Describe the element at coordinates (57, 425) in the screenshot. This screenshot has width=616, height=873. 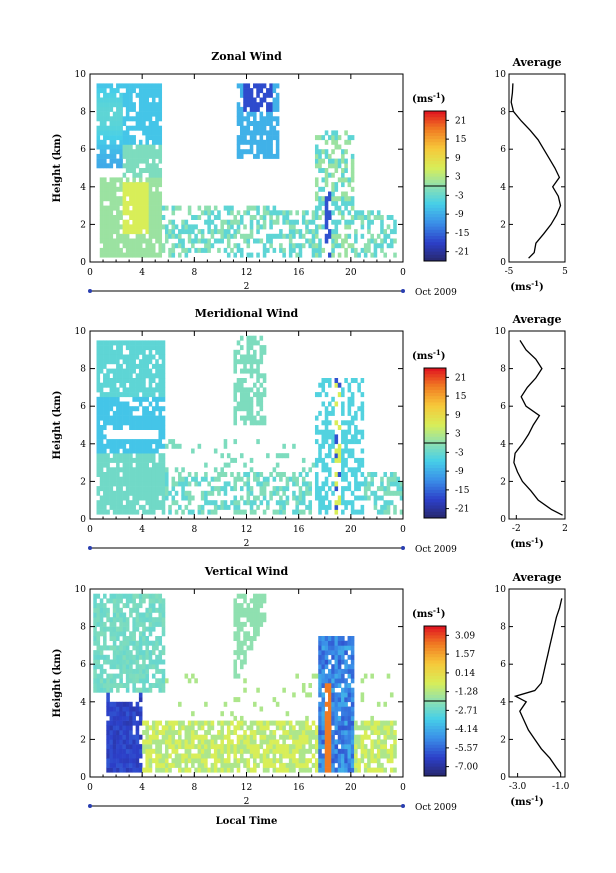
I see `y-axis-label: Height (km)` at that location.